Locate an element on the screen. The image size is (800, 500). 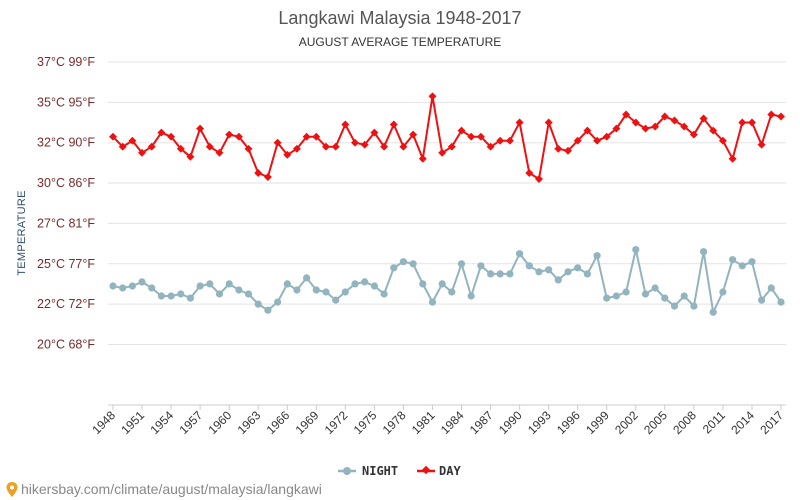
legend-item-night: NIGHT is located at coordinates (368, 471).